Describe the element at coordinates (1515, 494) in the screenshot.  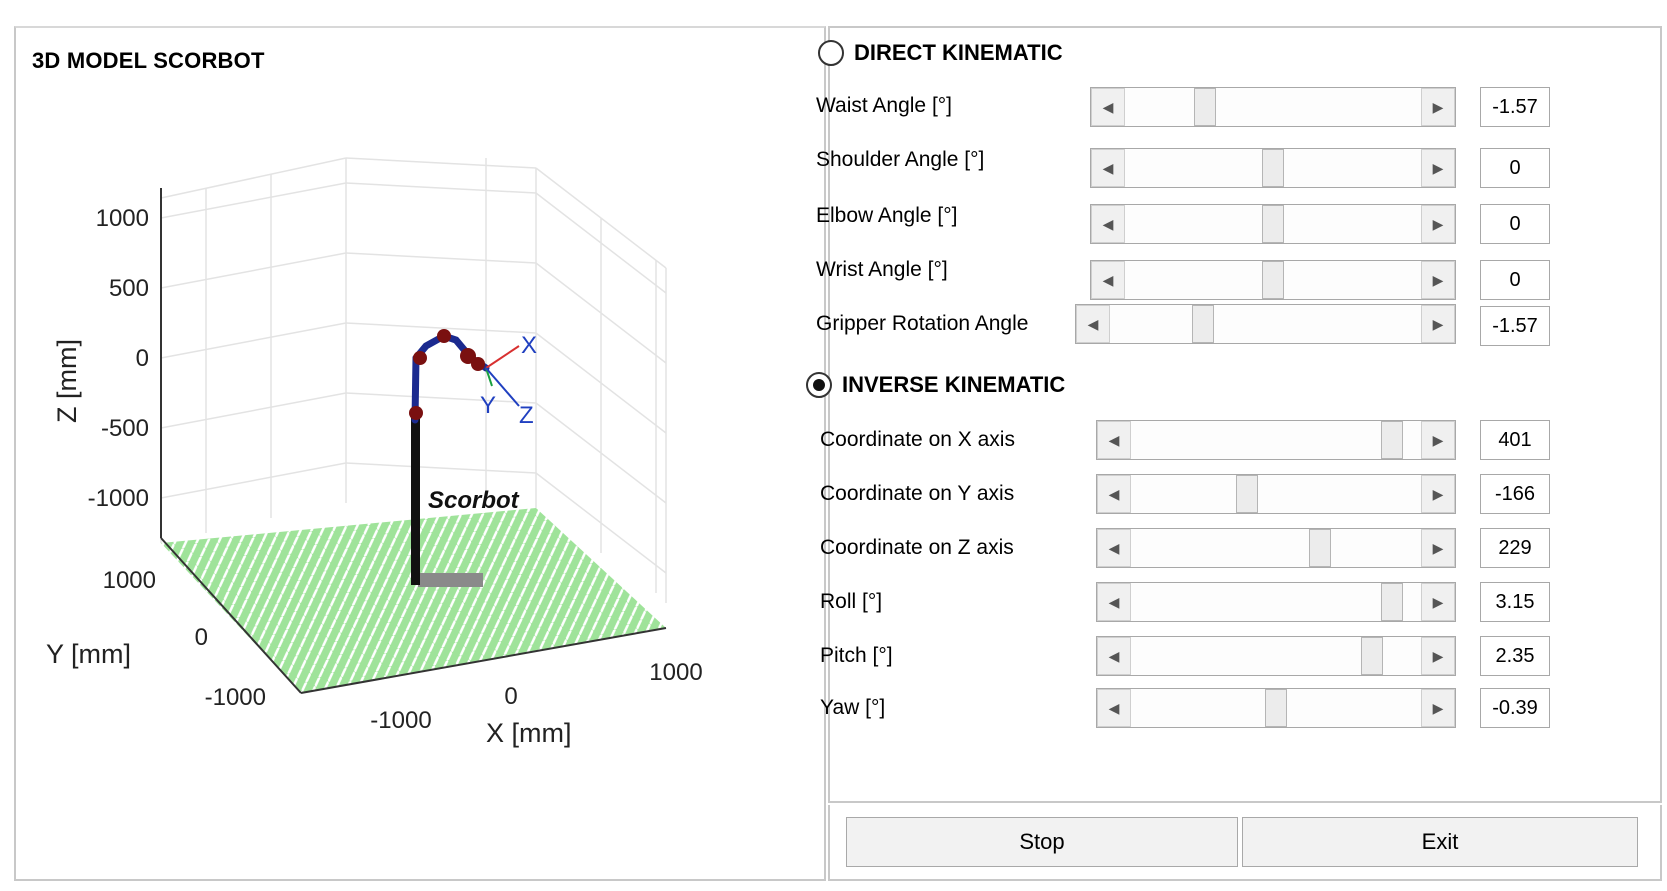
I see `coord-y-value: -166` at that location.